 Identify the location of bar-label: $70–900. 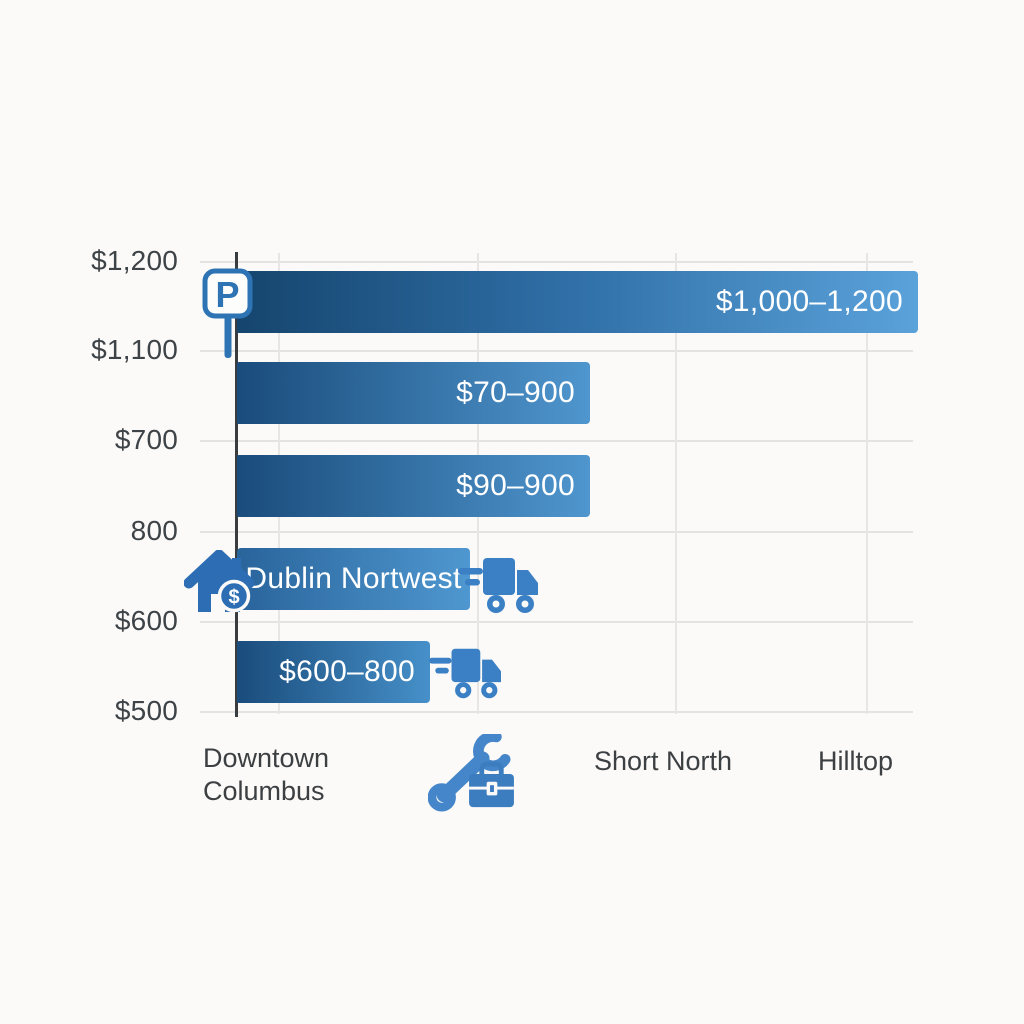
(515, 392).